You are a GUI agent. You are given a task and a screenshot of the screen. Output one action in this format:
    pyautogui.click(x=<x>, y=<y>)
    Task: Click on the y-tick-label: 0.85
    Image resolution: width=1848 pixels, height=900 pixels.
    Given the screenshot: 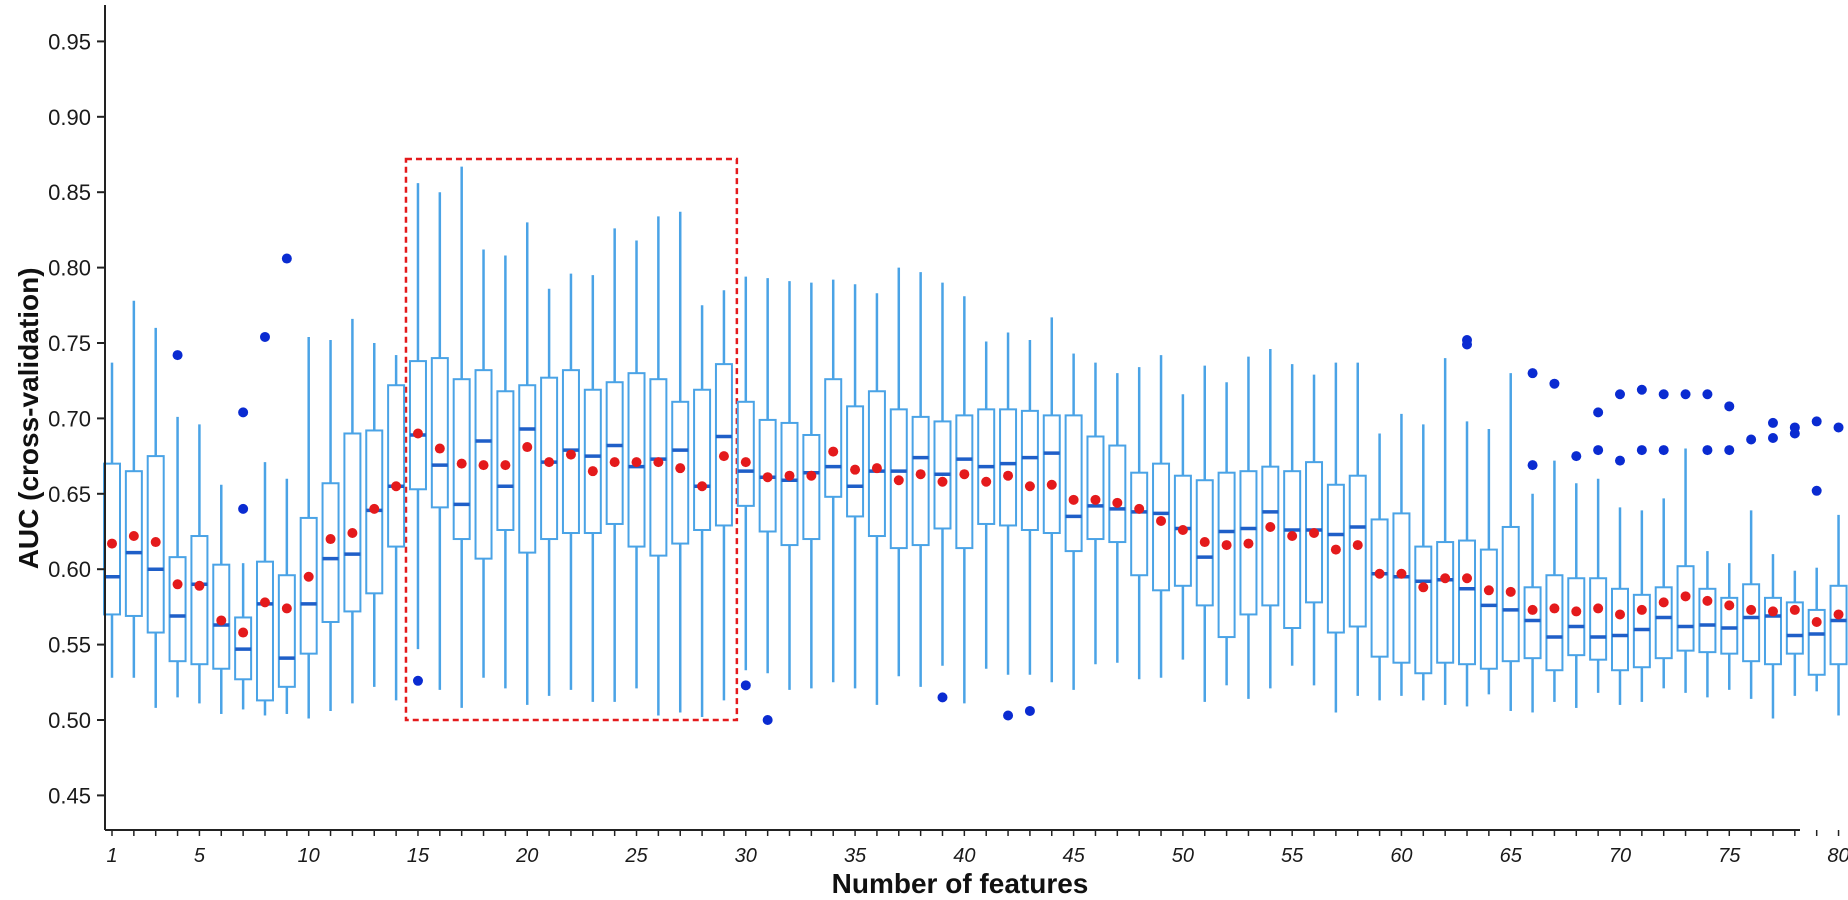 What is the action you would take?
    pyautogui.click(x=69, y=192)
    